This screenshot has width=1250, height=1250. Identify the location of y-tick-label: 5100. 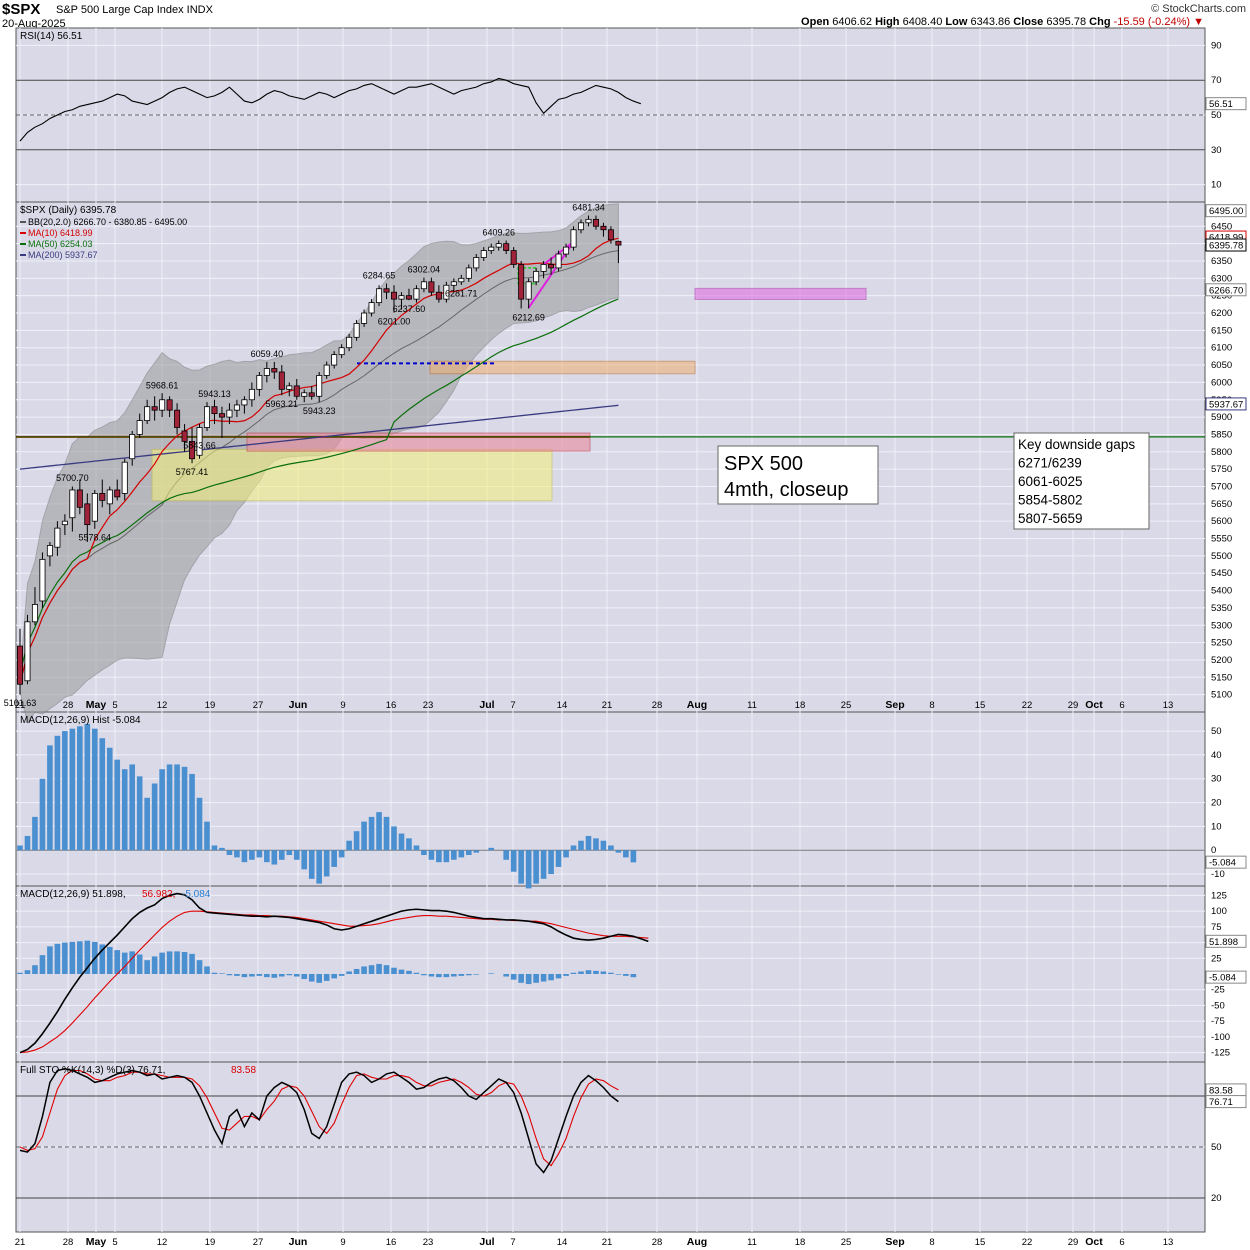
(1221, 695).